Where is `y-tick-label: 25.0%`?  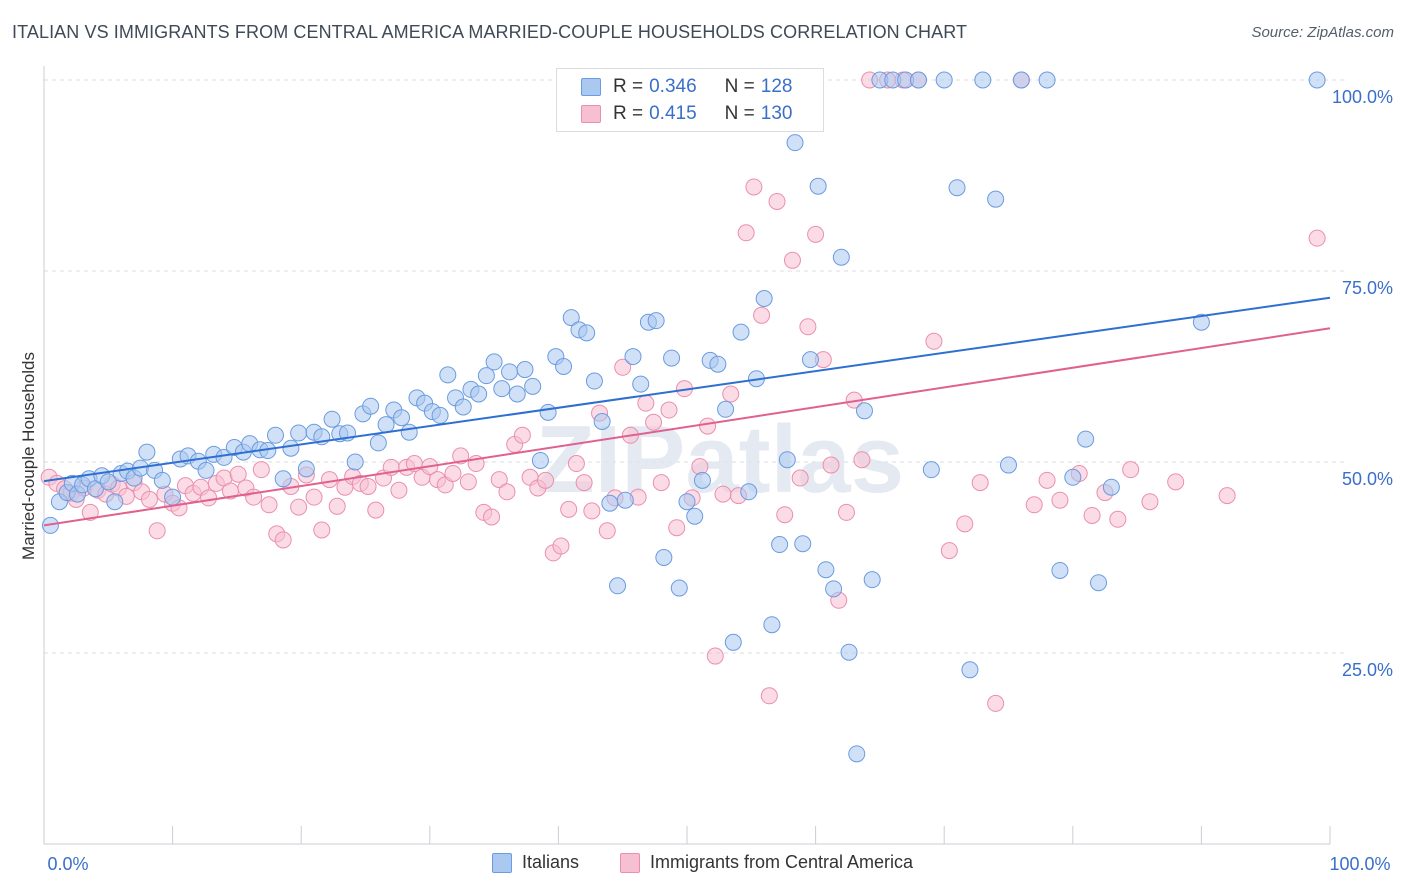
y-tick-label: 25.0% is located at coordinates (1367, 670).